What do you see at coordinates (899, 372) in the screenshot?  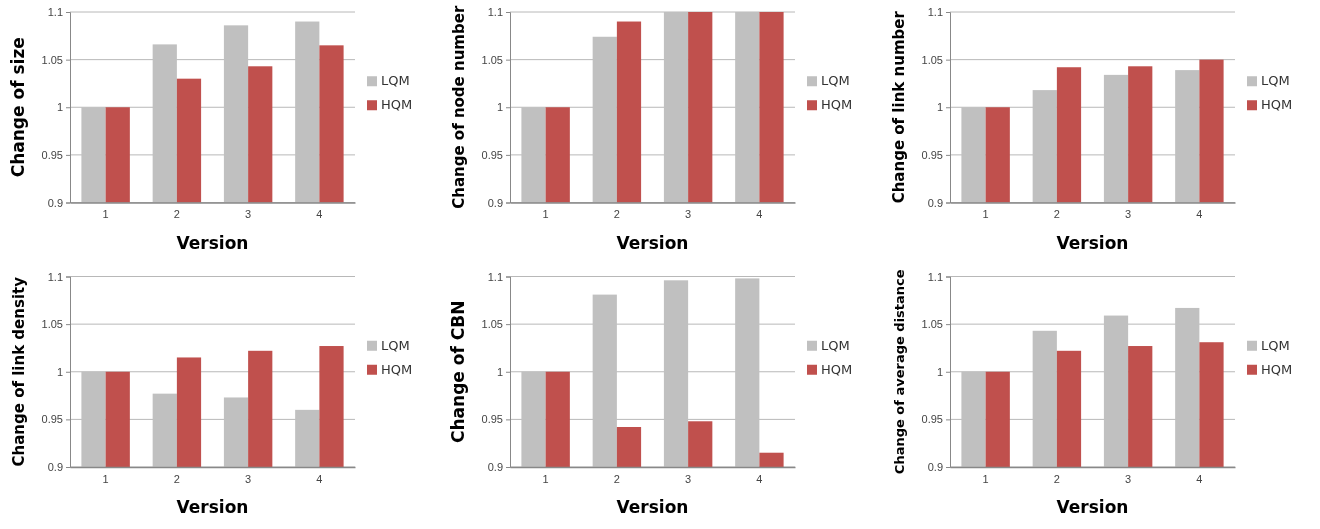 I see `y-axis-title: Change of average distance` at bounding box center [899, 372].